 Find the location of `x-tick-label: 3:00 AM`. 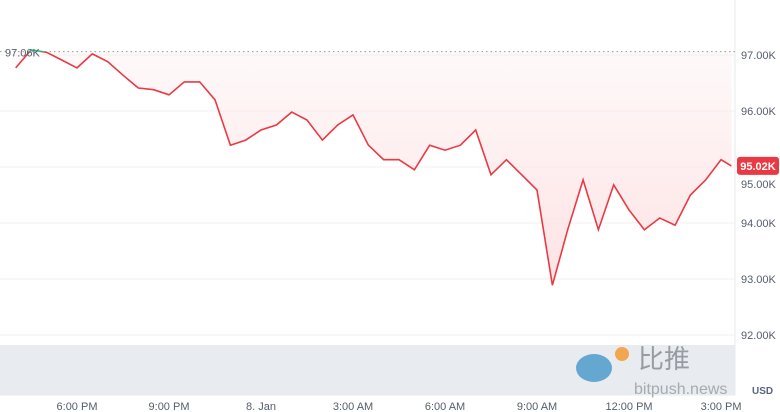

x-tick-label: 3:00 AM is located at coordinates (353, 406).